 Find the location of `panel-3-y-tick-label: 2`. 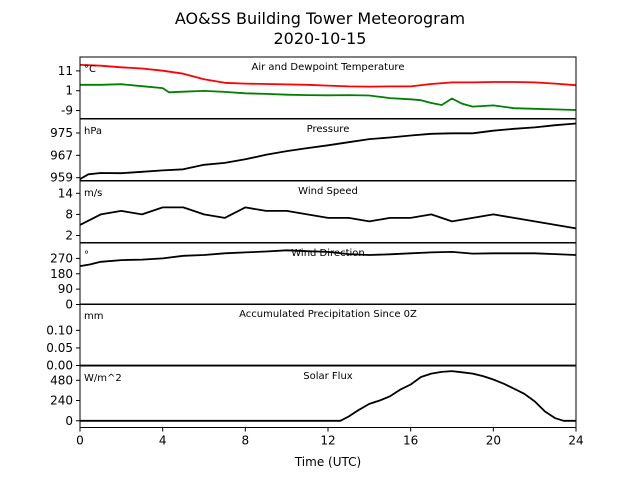

panel-3-y-tick-label: 2 is located at coordinates (69, 235).